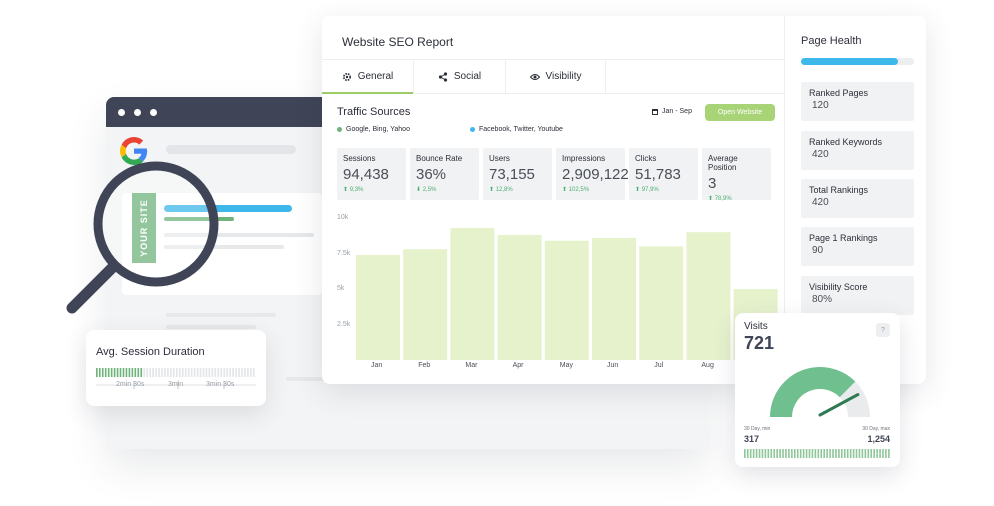 The width and height of the screenshot is (994, 506). Describe the element at coordinates (584, 158) in the screenshot. I see `stat-label: Impressions` at that location.